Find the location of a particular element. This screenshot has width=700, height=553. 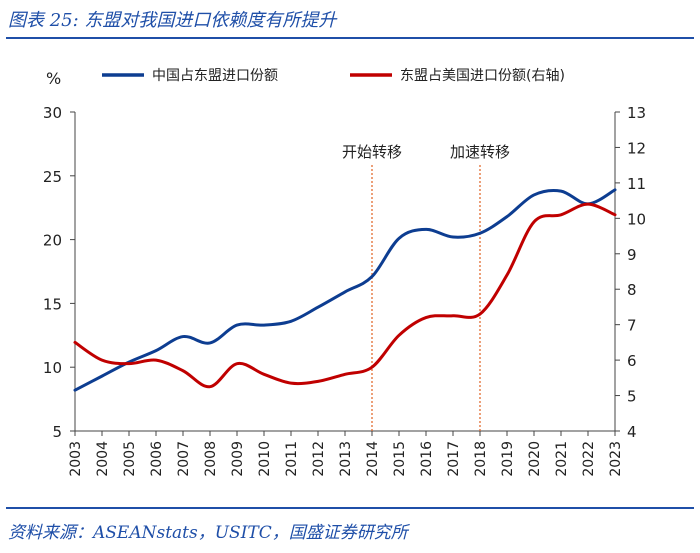

annotation-label: 加速转移 is located at coordinates (480, 152).